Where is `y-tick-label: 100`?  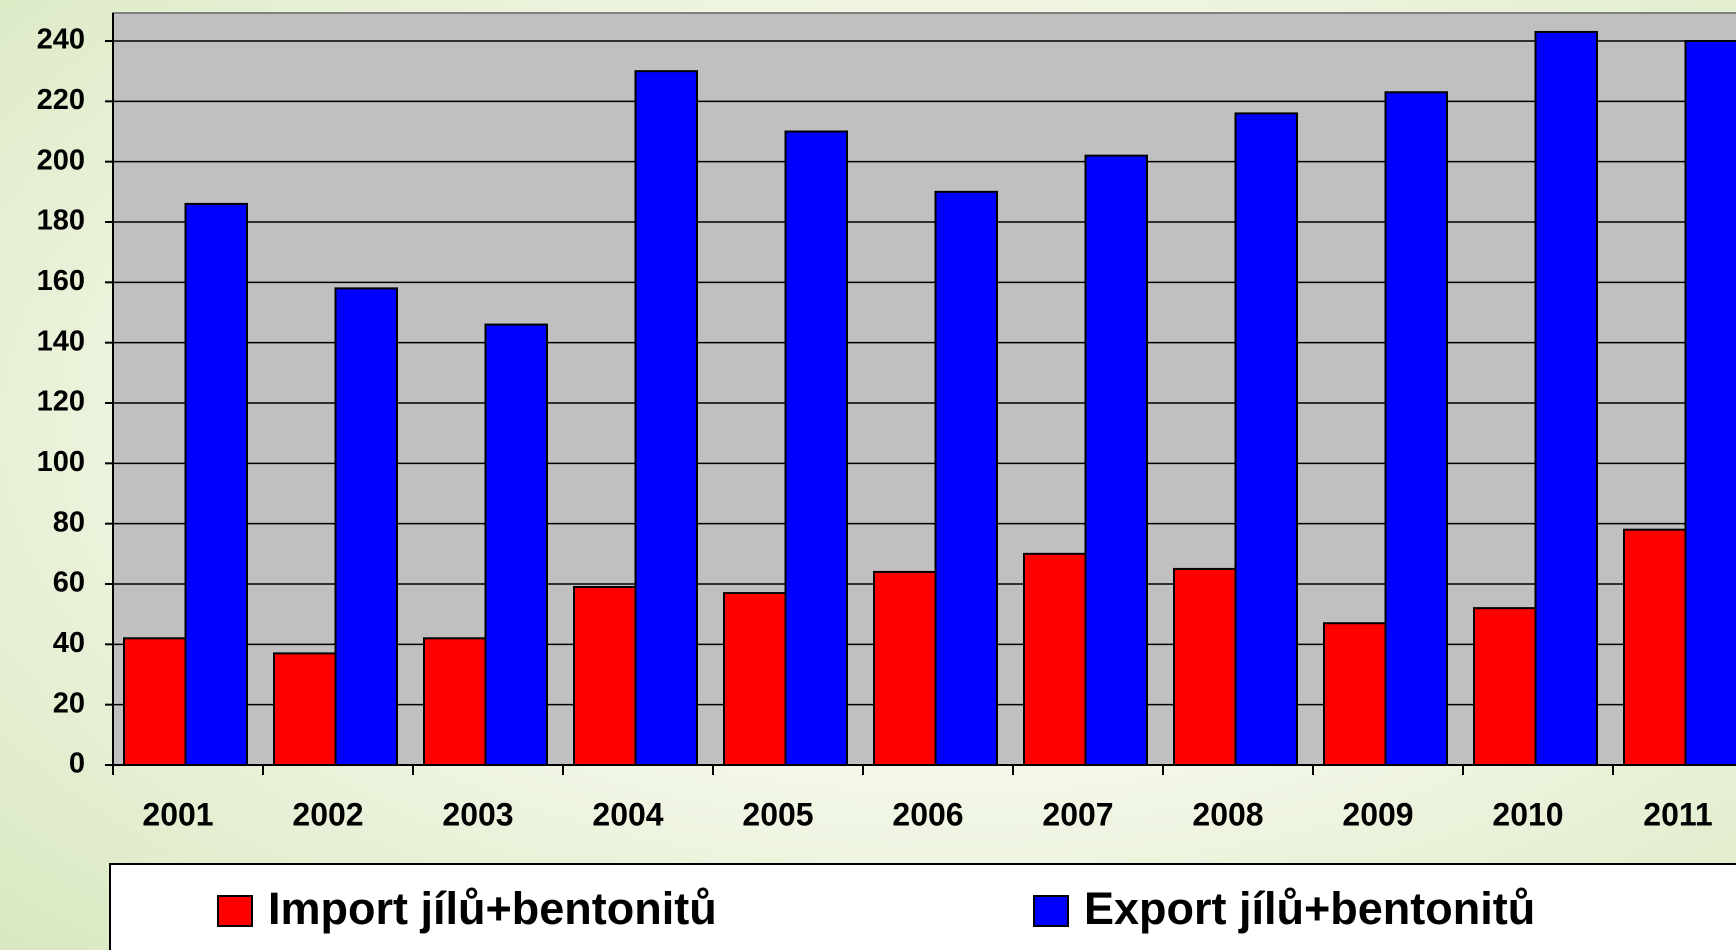
y-tick-label: 100 is located at coordinates (61, 462).